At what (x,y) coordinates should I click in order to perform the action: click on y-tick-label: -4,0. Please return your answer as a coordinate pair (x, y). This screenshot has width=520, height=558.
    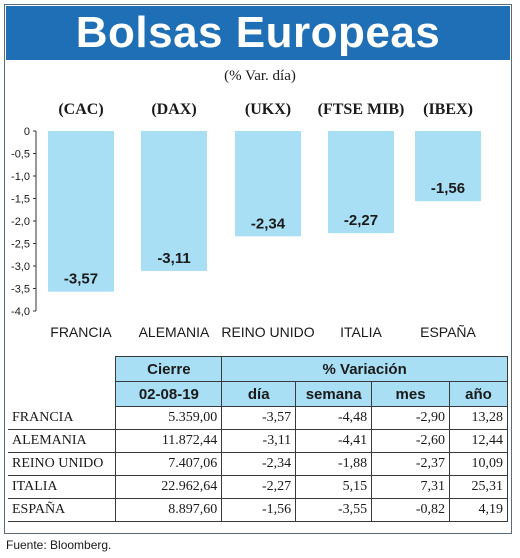
    Looking at the image, I should click on (20, 312).